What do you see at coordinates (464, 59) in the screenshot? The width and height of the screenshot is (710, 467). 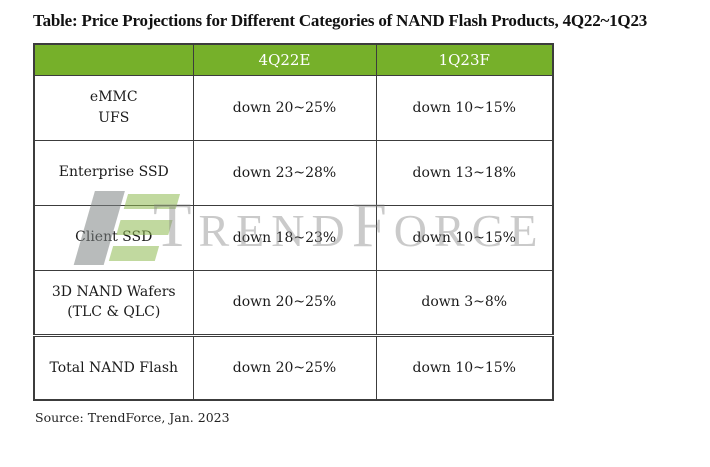 I see `header-cell-1q23f: 1Q23F` at bounding box center [464, 59].